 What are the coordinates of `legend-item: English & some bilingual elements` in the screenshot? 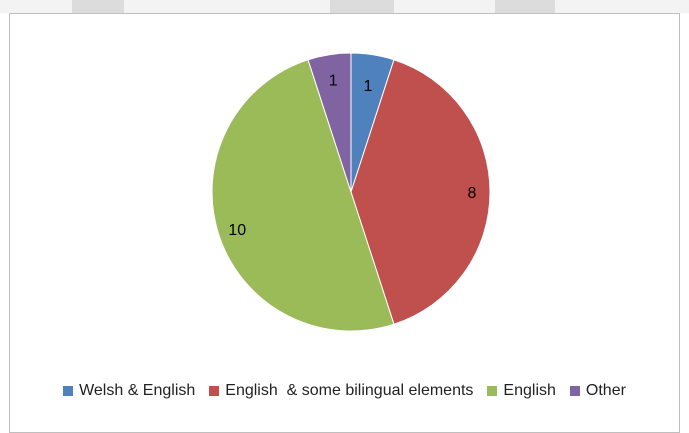 It's located at (341, 391).